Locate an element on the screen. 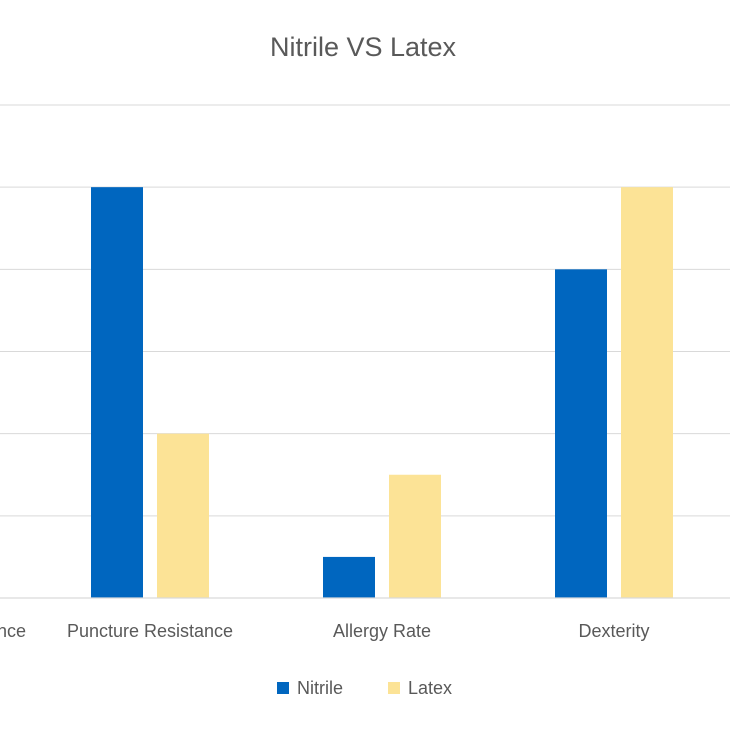 This screenshot has height=730, width=730. x-tick-label: Allergy Rate is located at coordinates (382, 631).